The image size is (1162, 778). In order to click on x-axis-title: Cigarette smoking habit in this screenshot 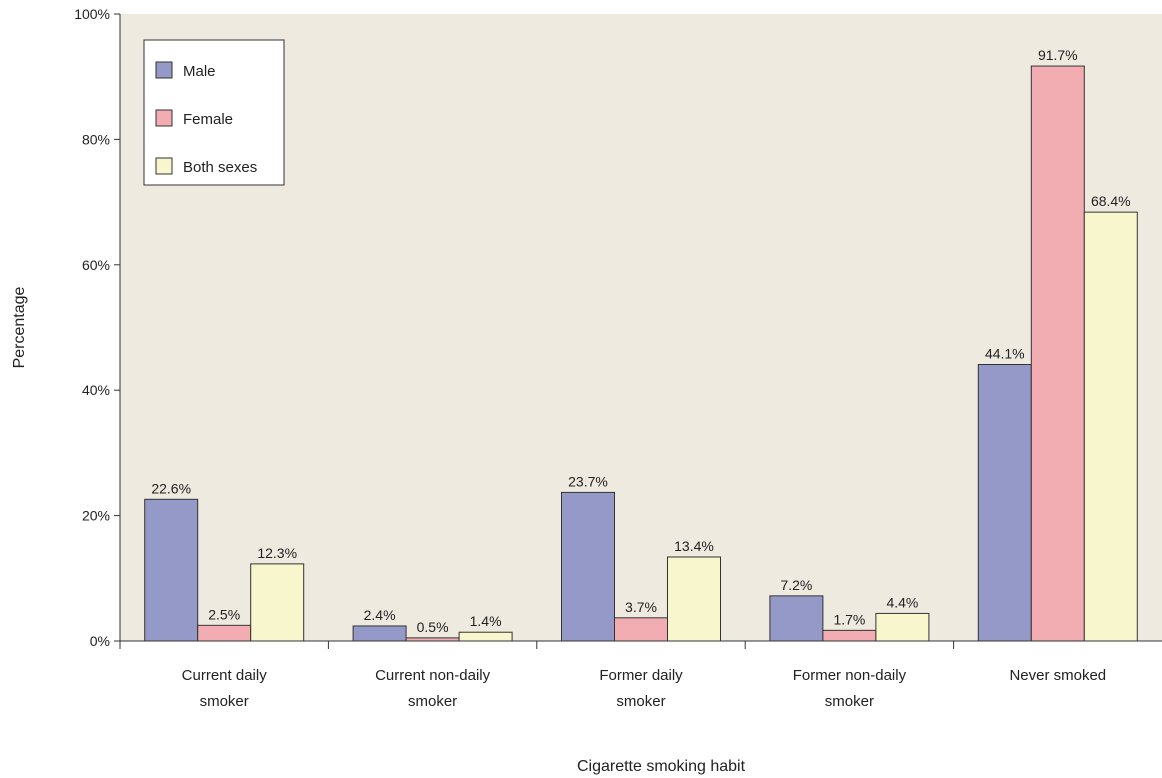, I will do `click(661, 766)`.